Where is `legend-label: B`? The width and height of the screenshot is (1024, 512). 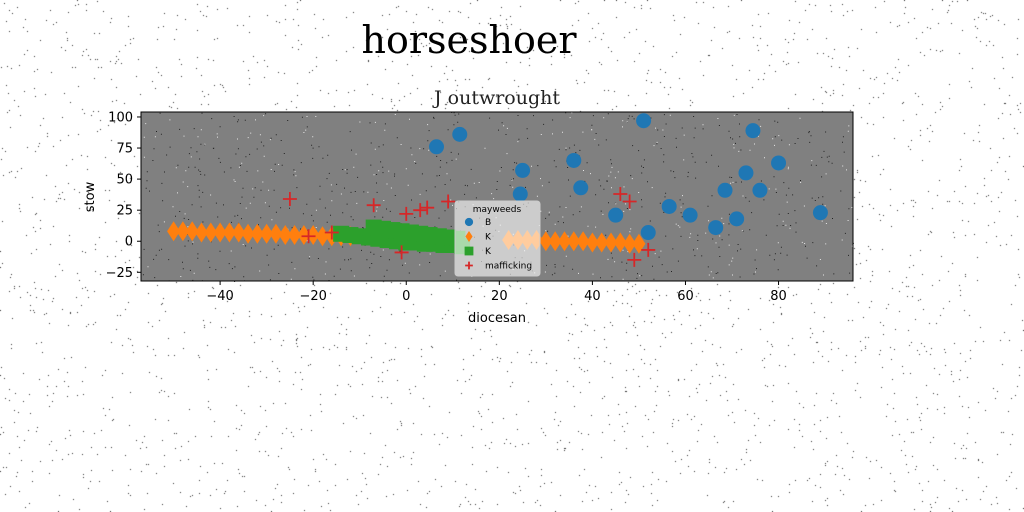 legend-label: B is located at coordinates (488, 223).